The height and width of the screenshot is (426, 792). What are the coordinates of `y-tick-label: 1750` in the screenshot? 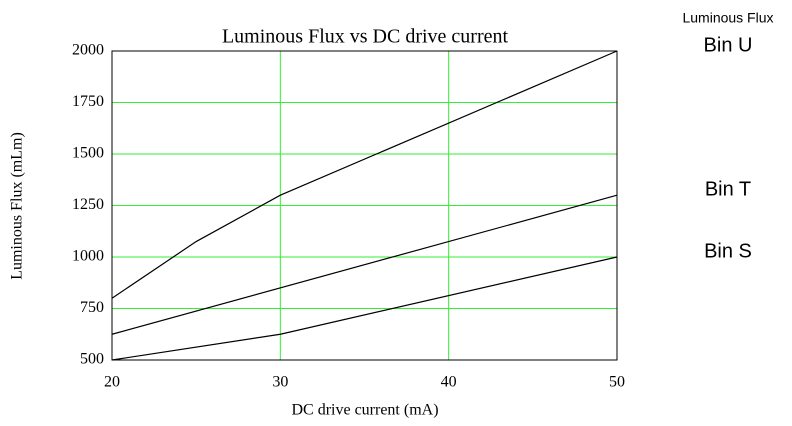 It's located at (88, 101).